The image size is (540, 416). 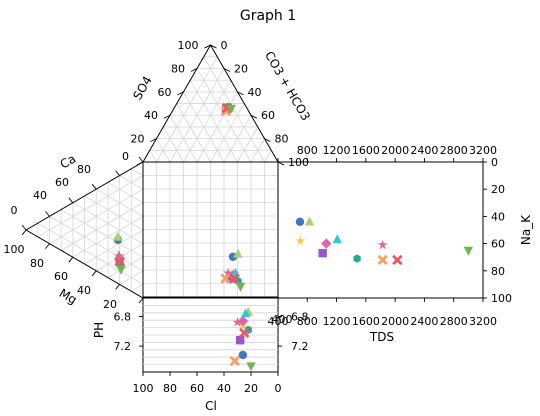 I want to click on ph-tick-label: 6.8, so click(x=123, y=317).